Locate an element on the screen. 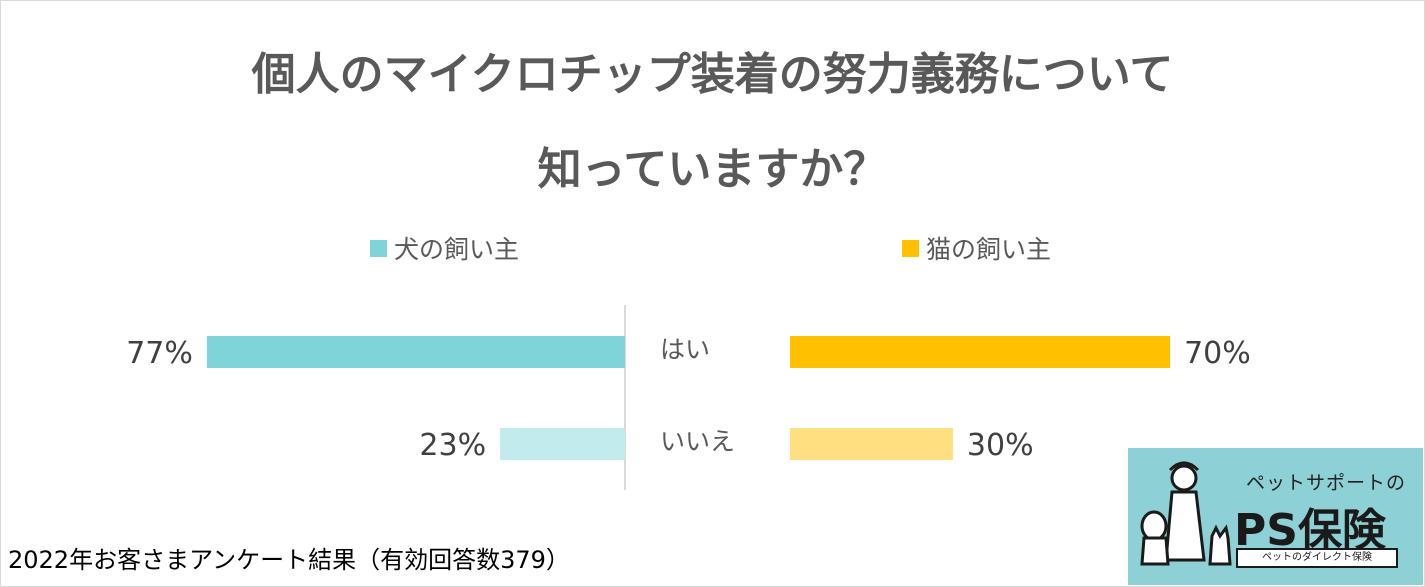  bar-cat-yes is located at coordinates (980, 352).